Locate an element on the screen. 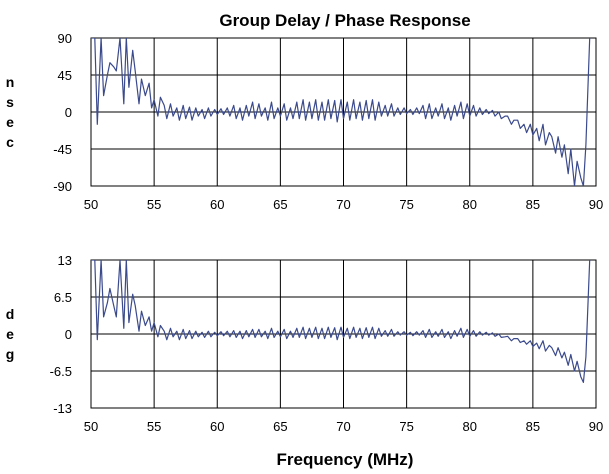 The image size is (609, 474). y-axis-label-letter: d is located at coordinates (10, 314).